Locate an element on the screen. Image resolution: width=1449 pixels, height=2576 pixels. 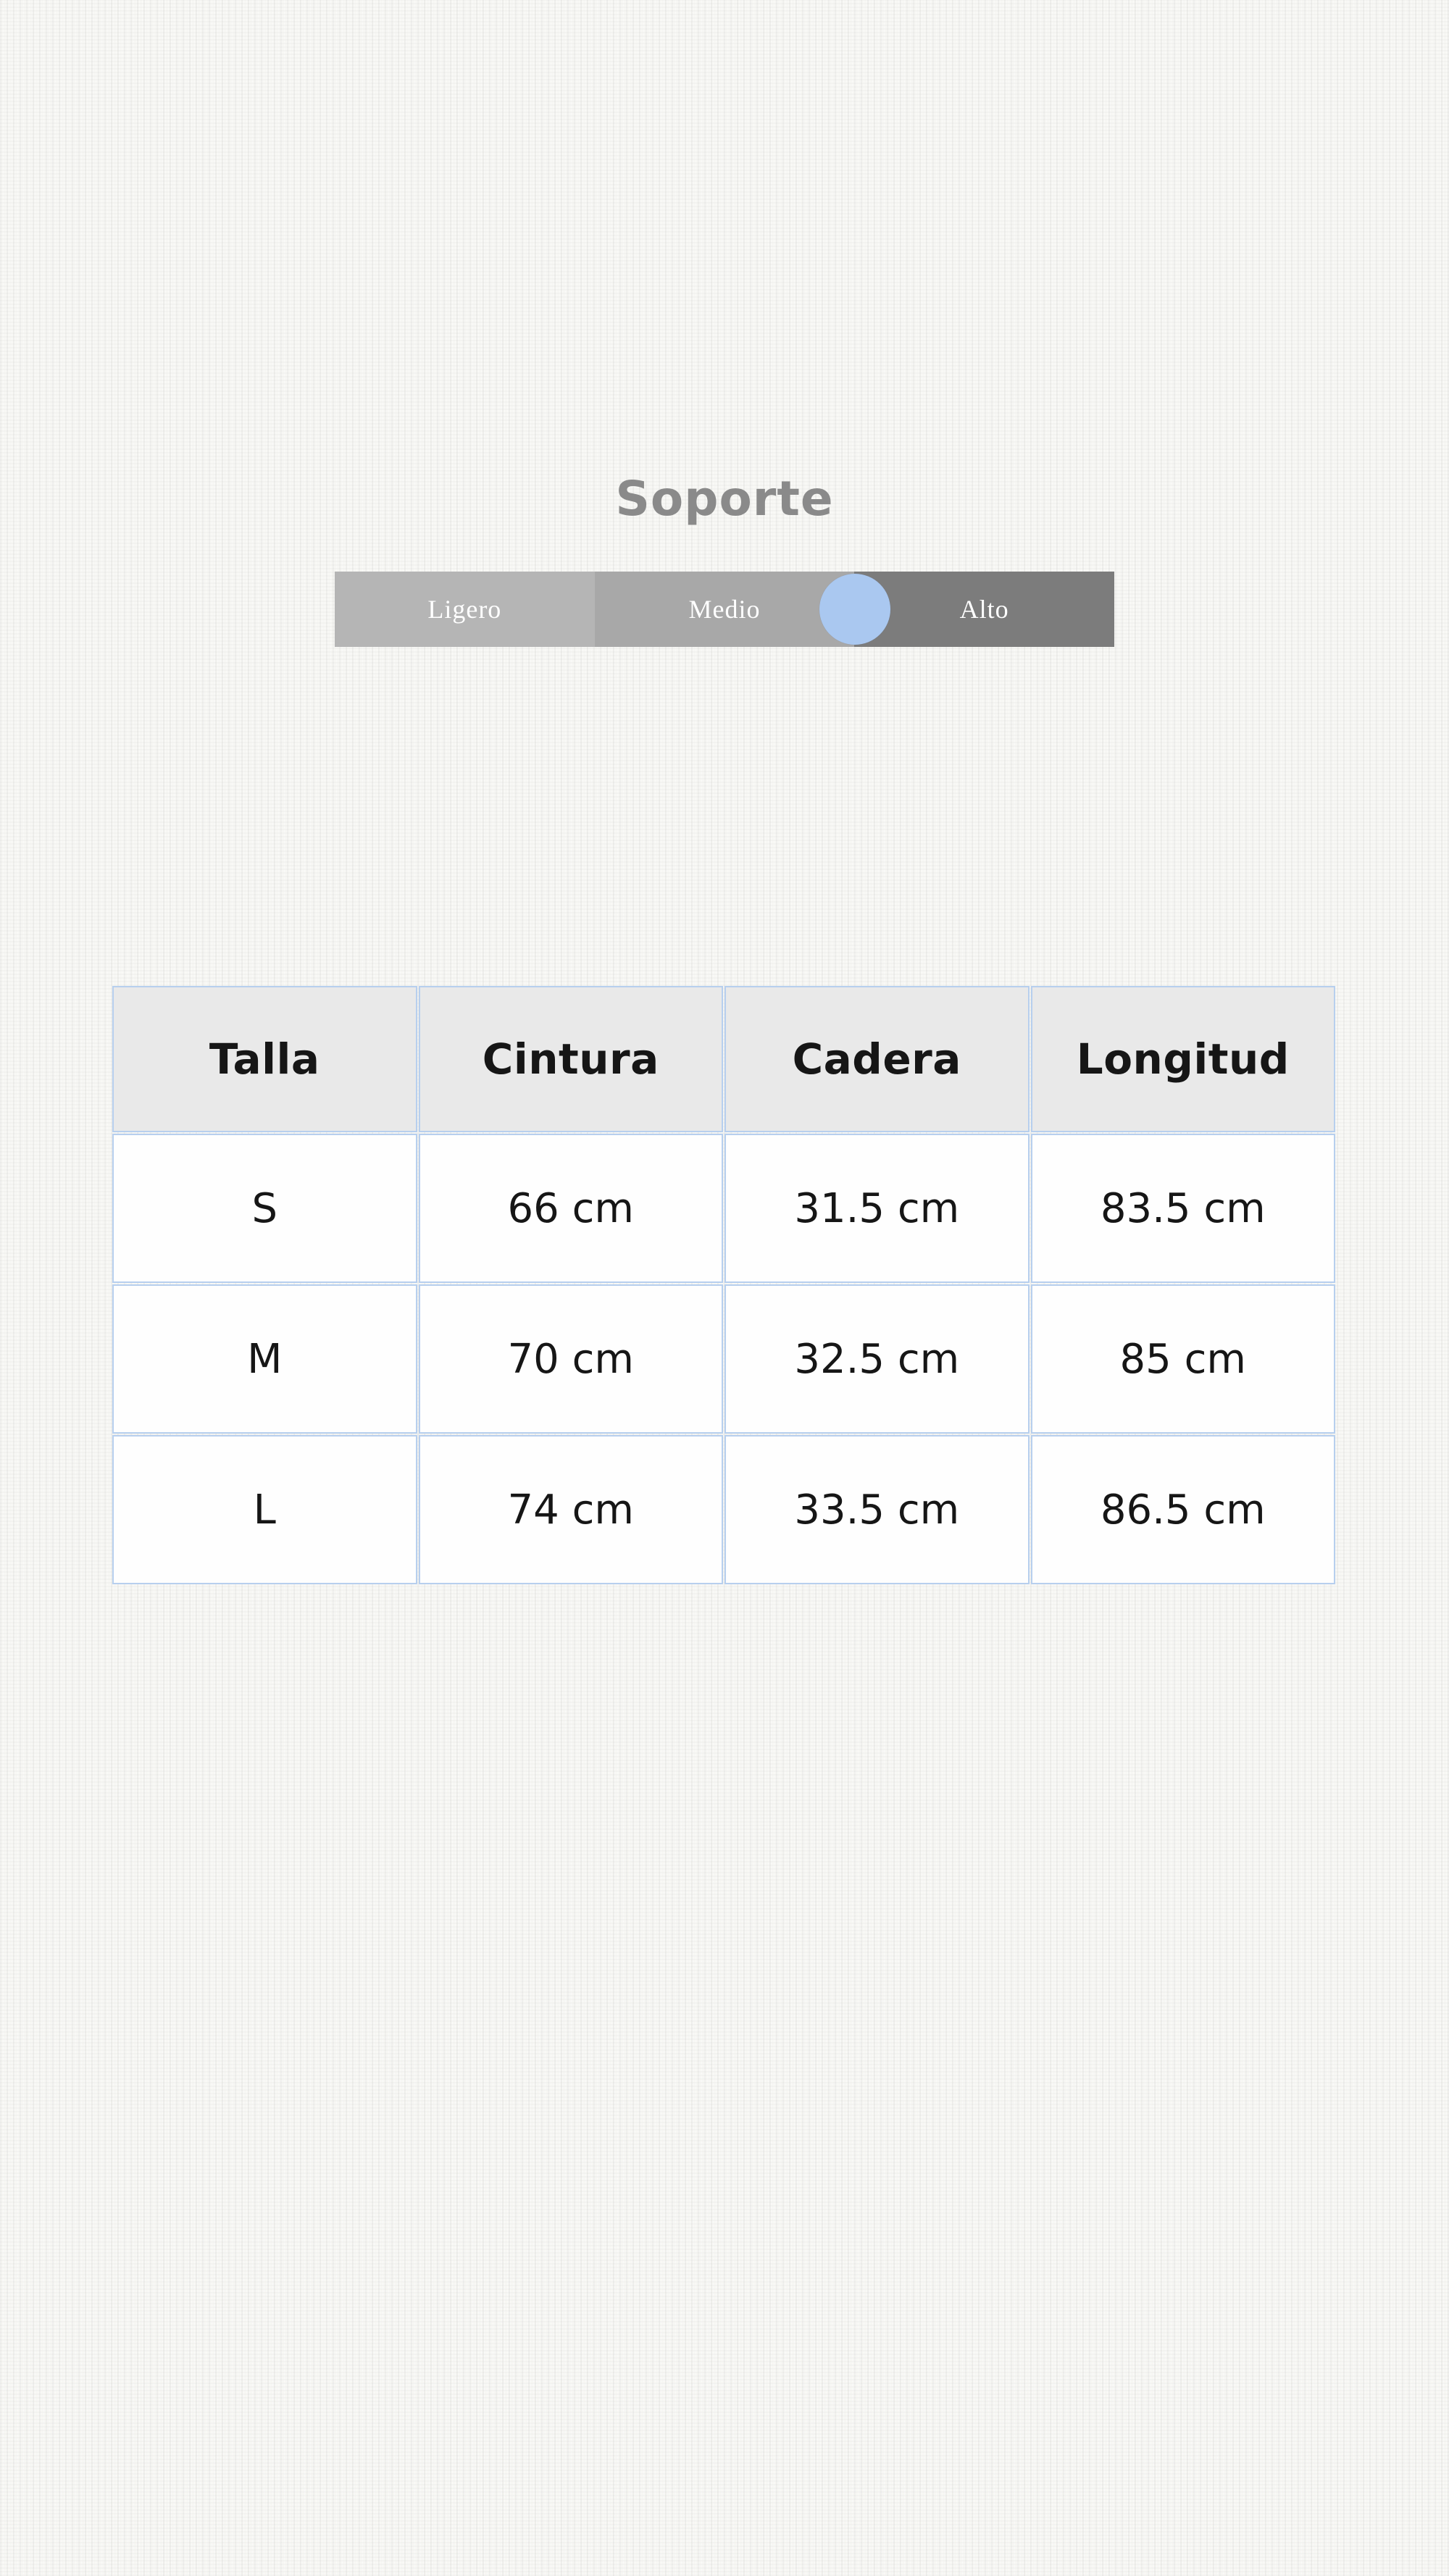
column-header-talla: Talla is located at coordinates (264, 1059).